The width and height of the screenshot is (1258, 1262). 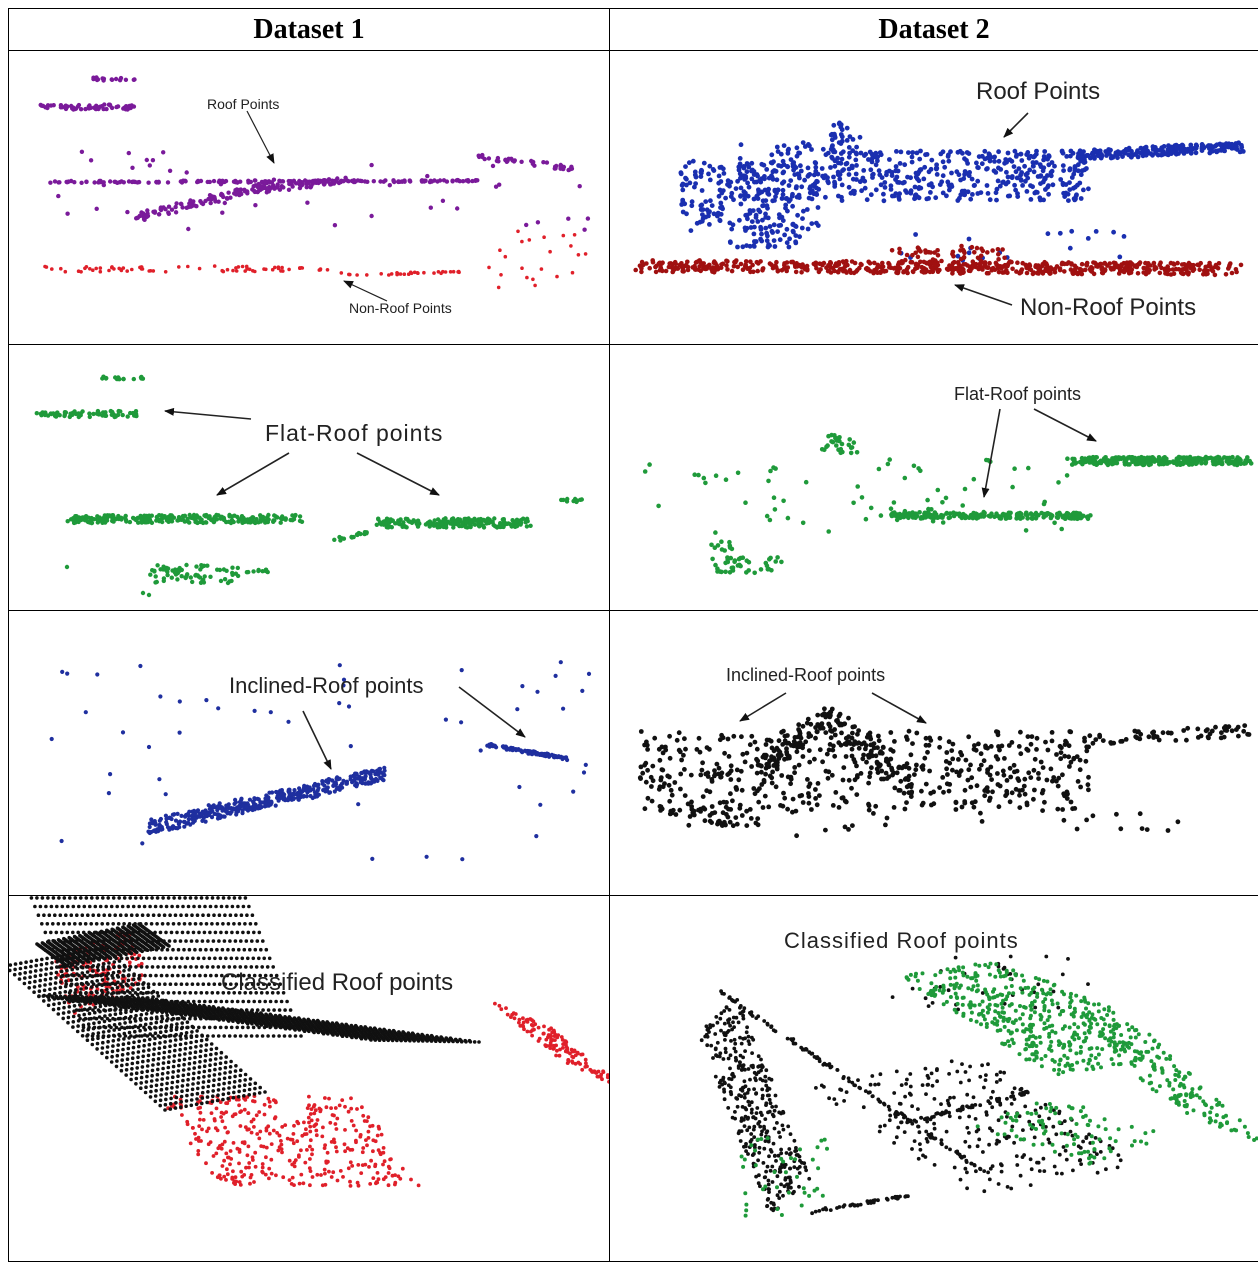 I want to click on point-cloud-r4-d2: Classified Roof points, so click(x=978, y=1073).